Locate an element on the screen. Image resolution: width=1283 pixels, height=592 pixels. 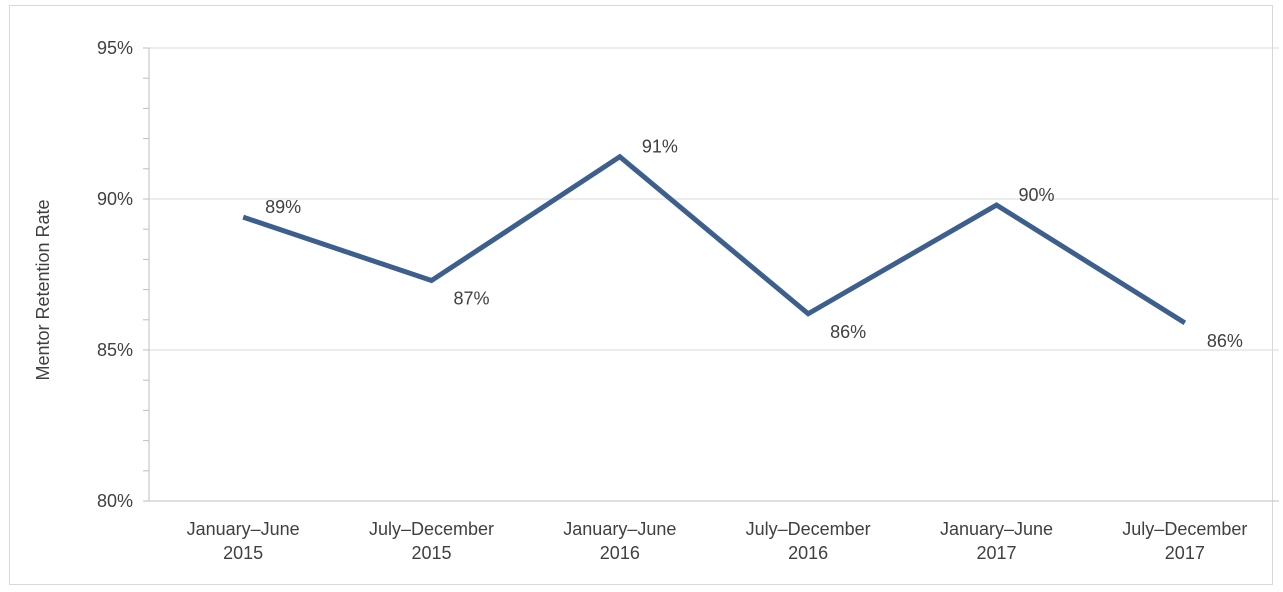
y-tick-labels: 80% 85% 90% 95% is located at coordinates (115, 274).